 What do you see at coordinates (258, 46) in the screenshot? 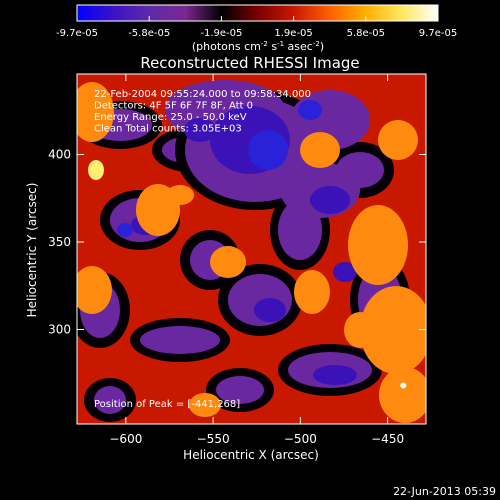
I see `colorbar-units-label: (photons cm-2 s-1 asec-2)` at bounding box center [258, 46].